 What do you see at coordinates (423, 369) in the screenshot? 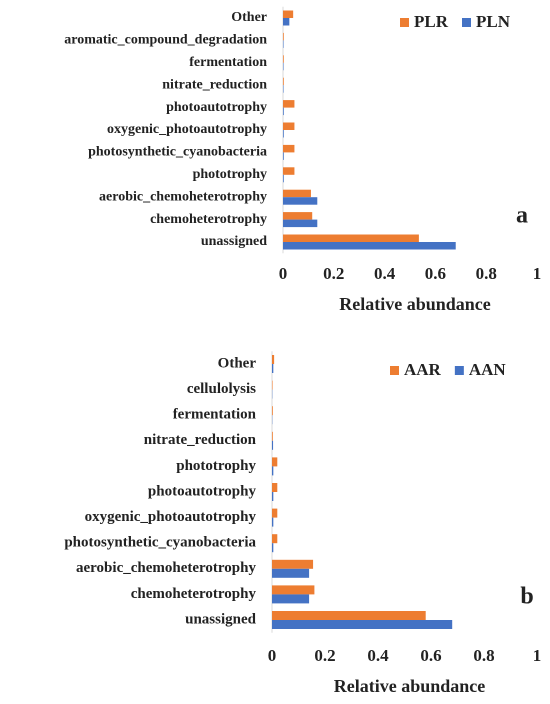
I see `legend-label: AAR` at bounding box center [423, 369].